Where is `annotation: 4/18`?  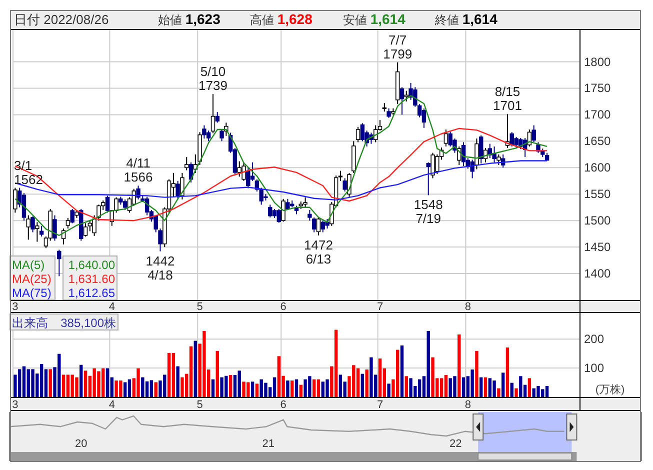 annotation: 4/18 is located at coordinates (160, 274).